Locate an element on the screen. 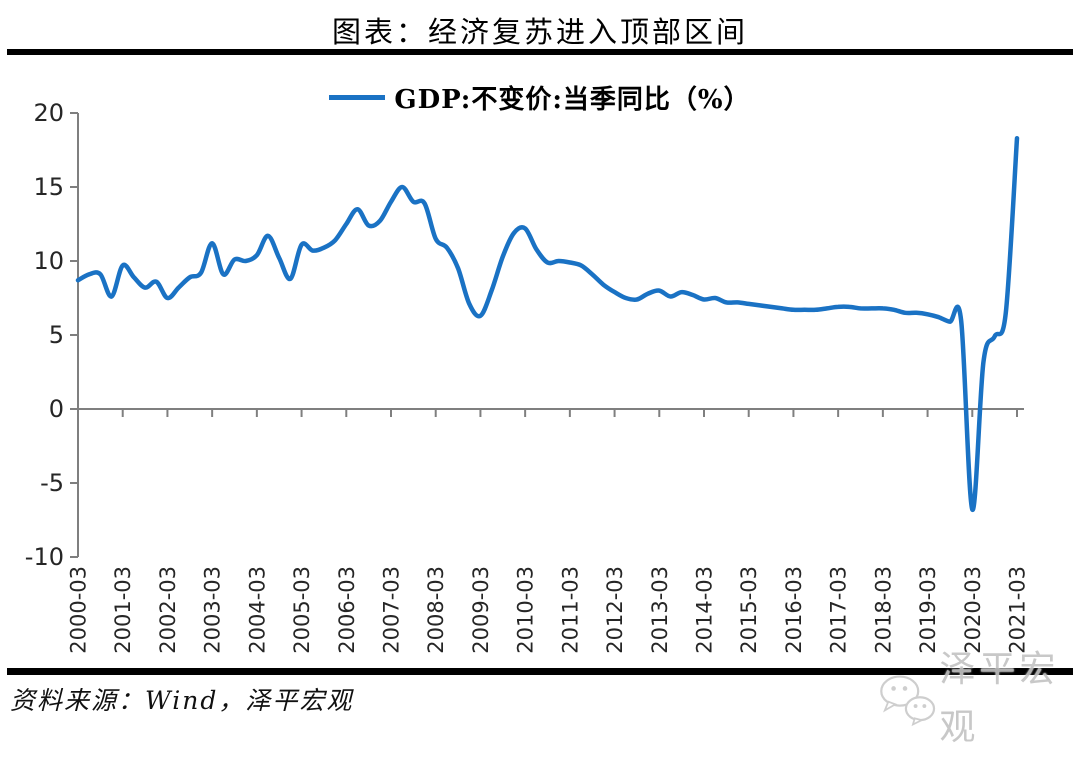 This screenshot has height=757, width=1080. x-tick-label: 2012-03 is located at coordinates (615, 610).